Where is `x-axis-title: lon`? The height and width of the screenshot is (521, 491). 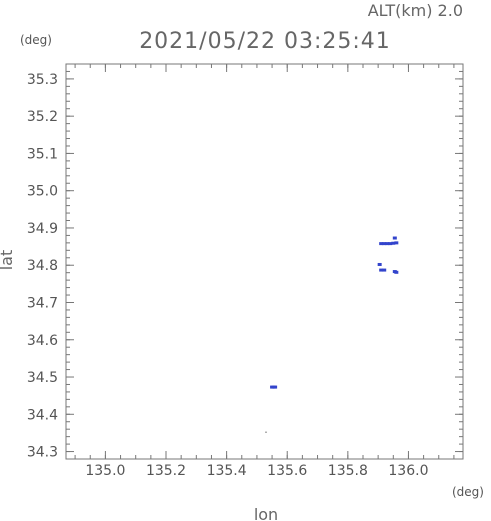 x-axis-title: lon is located at coordinates (266, 513).